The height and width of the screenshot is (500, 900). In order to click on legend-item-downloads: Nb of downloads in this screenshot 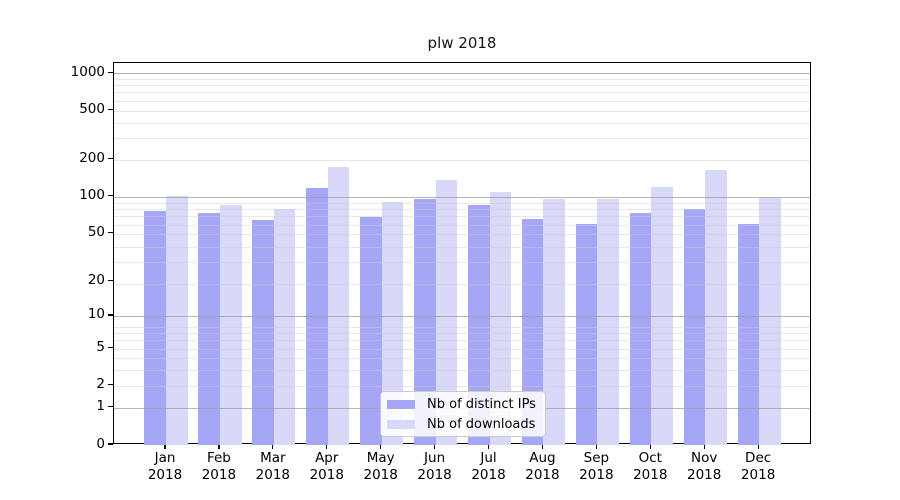, I will do `click(466, 424)`.